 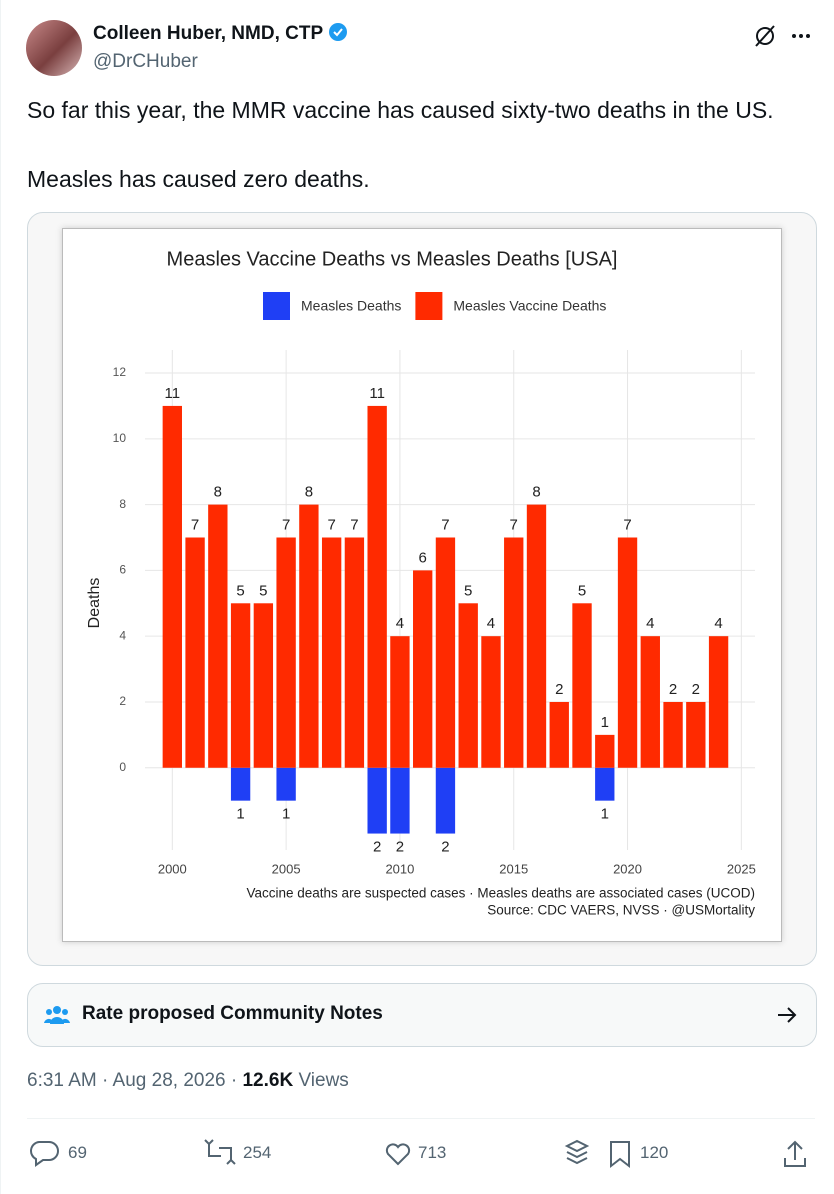 What do you see at coordinates (122, 767) in the screenshot?
I see `y-tick-label: 0` at bounding box center [122, 767].